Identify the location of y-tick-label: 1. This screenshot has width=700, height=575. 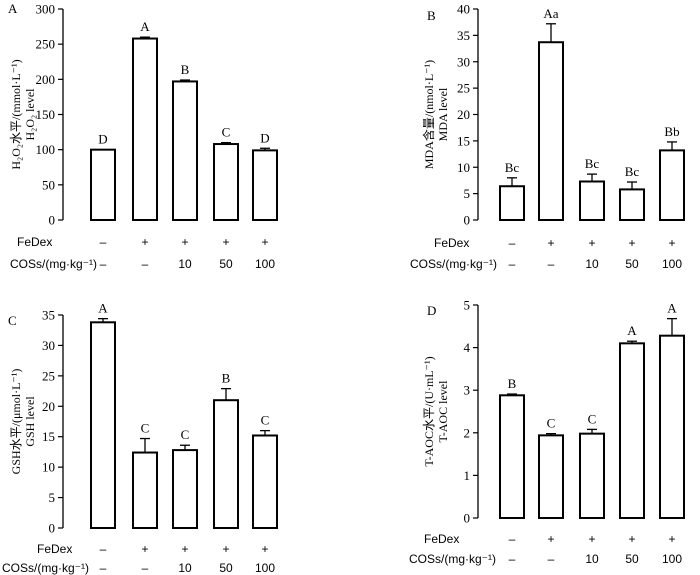
(467, 475).